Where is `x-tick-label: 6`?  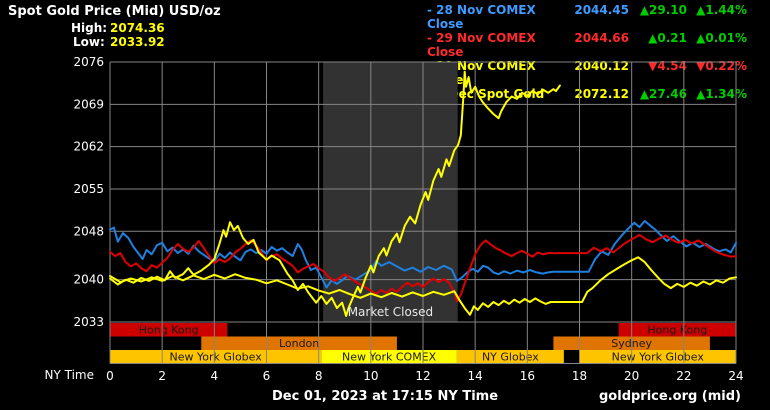
x-tick-label: 6 is located at coordinates (267, 376).